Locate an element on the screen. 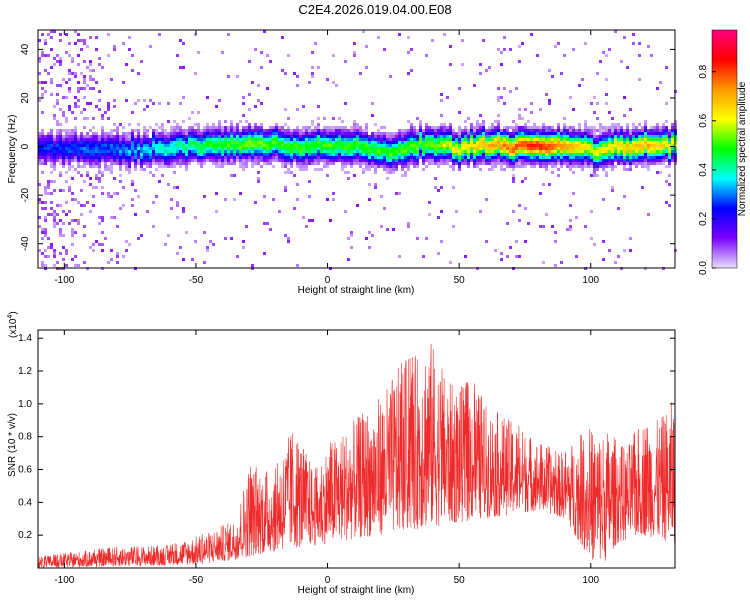 The height and width of the screenshot is (600, 750). snr-y-label: SNR (10 * v/v) is located at coordinates (12, 445).